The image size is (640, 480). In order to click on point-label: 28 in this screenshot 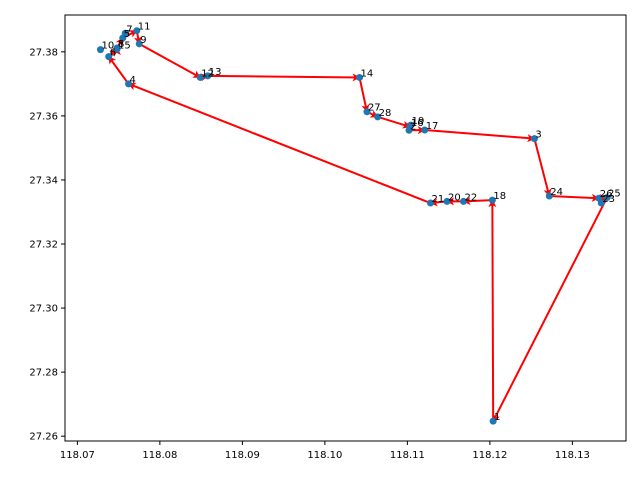, I will do `click(385, 113)`.